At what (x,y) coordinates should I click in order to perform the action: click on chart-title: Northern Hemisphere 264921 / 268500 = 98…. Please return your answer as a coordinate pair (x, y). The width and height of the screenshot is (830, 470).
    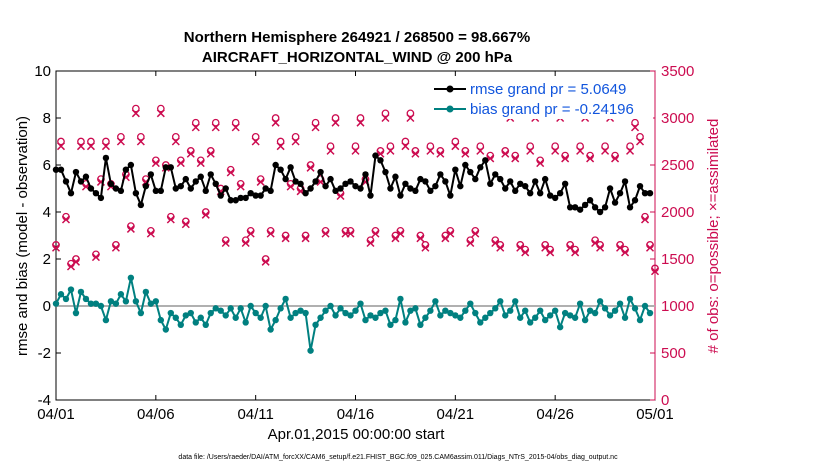
    Looking at the image, I should click on (357, 37).